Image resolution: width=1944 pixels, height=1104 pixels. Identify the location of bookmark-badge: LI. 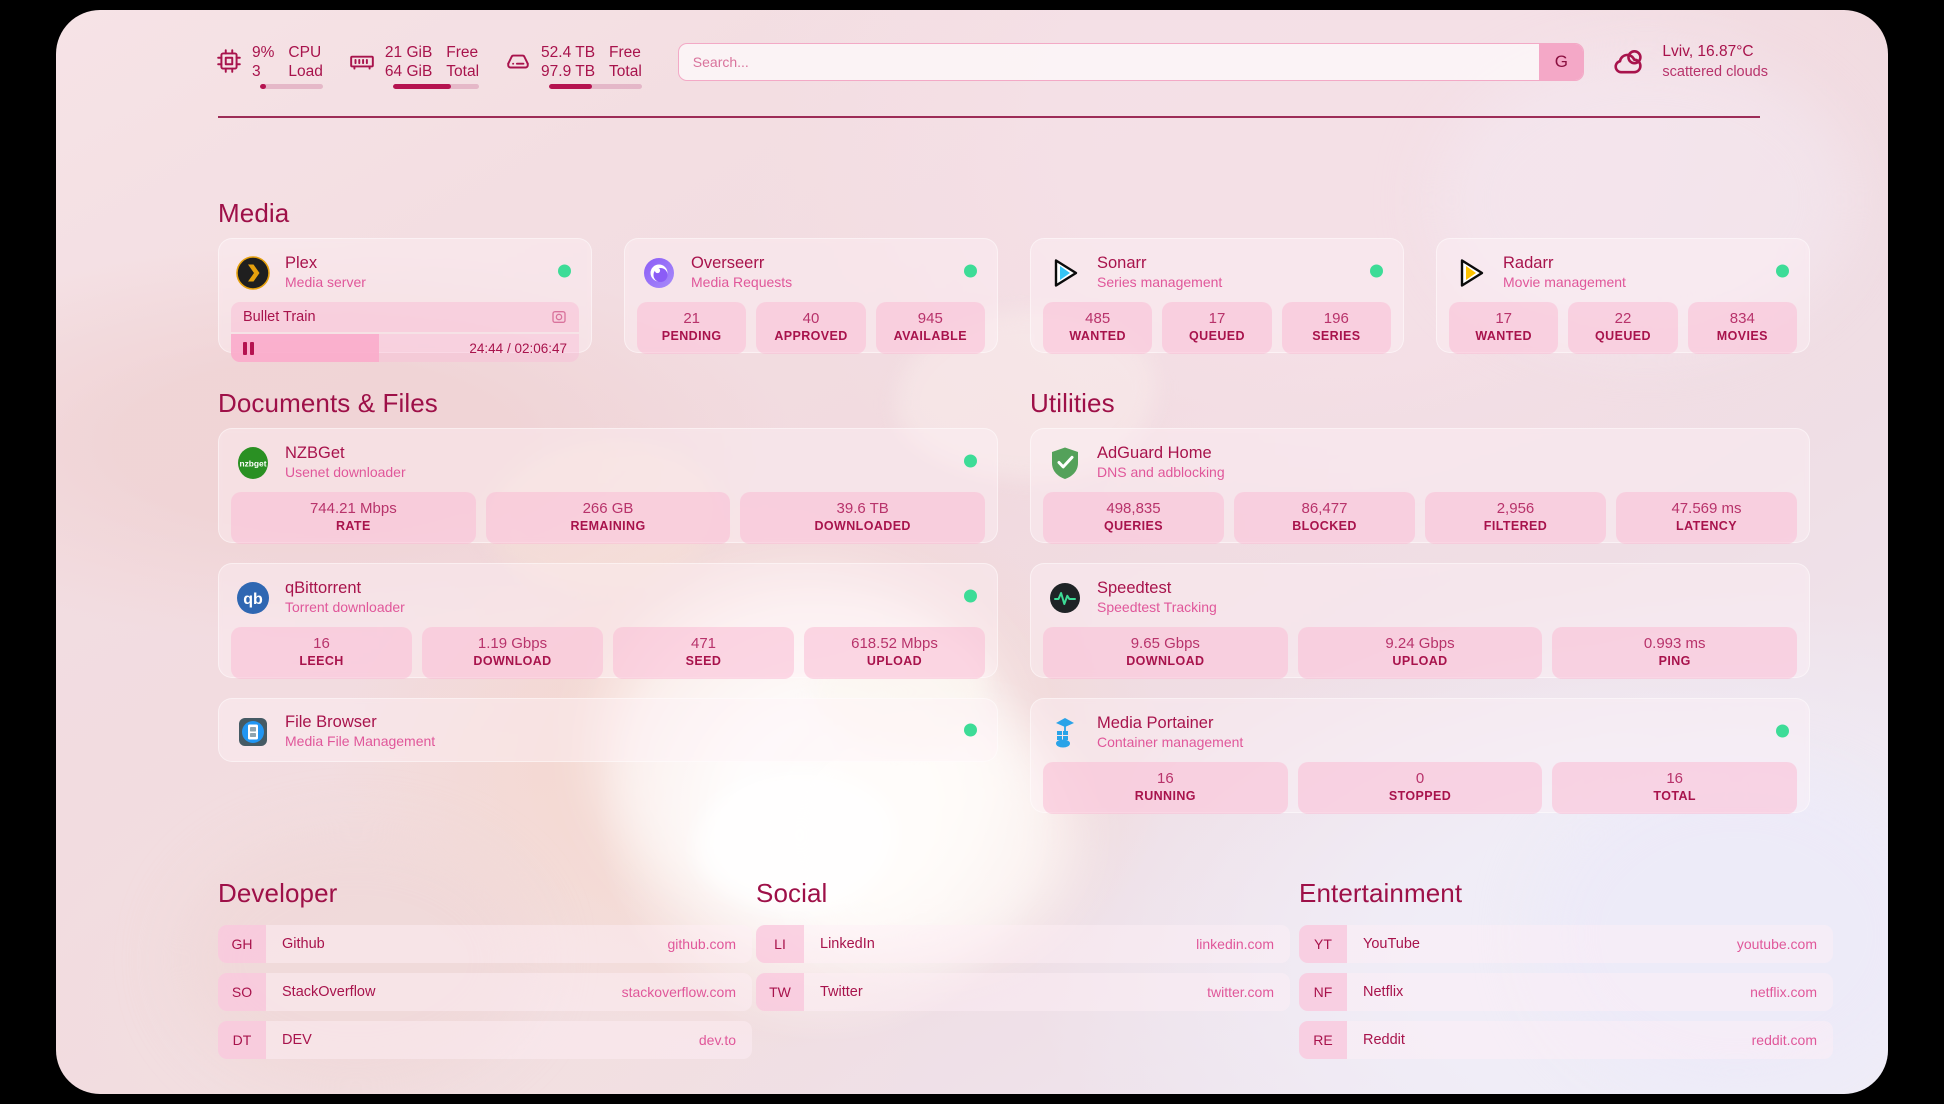
(780, 944).